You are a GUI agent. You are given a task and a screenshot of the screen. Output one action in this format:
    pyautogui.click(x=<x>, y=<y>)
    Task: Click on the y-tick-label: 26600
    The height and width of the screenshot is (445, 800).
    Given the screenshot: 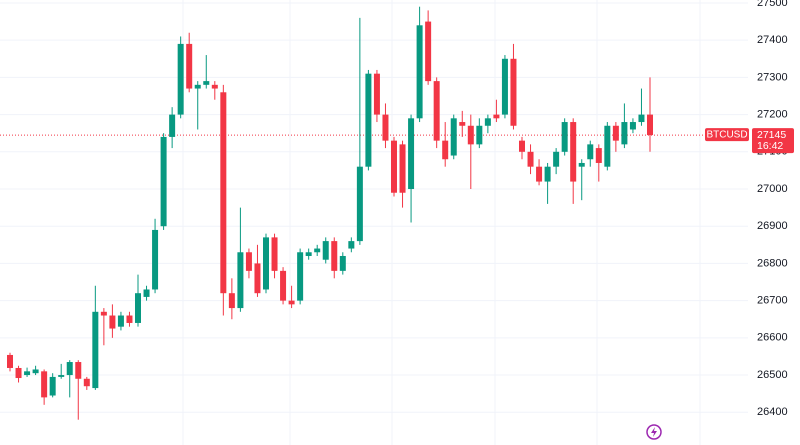 What is the action you would take?
    pyautogui.click(x=772, y=338)
    